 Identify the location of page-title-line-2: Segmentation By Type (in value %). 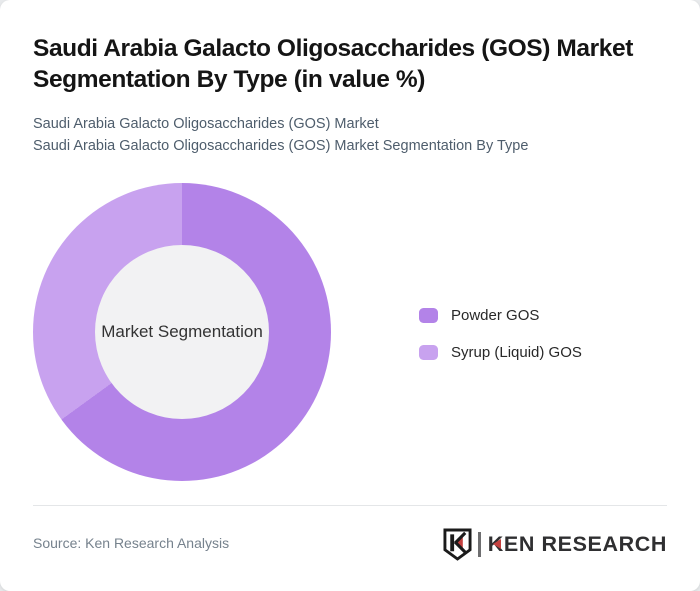
(229, 79).